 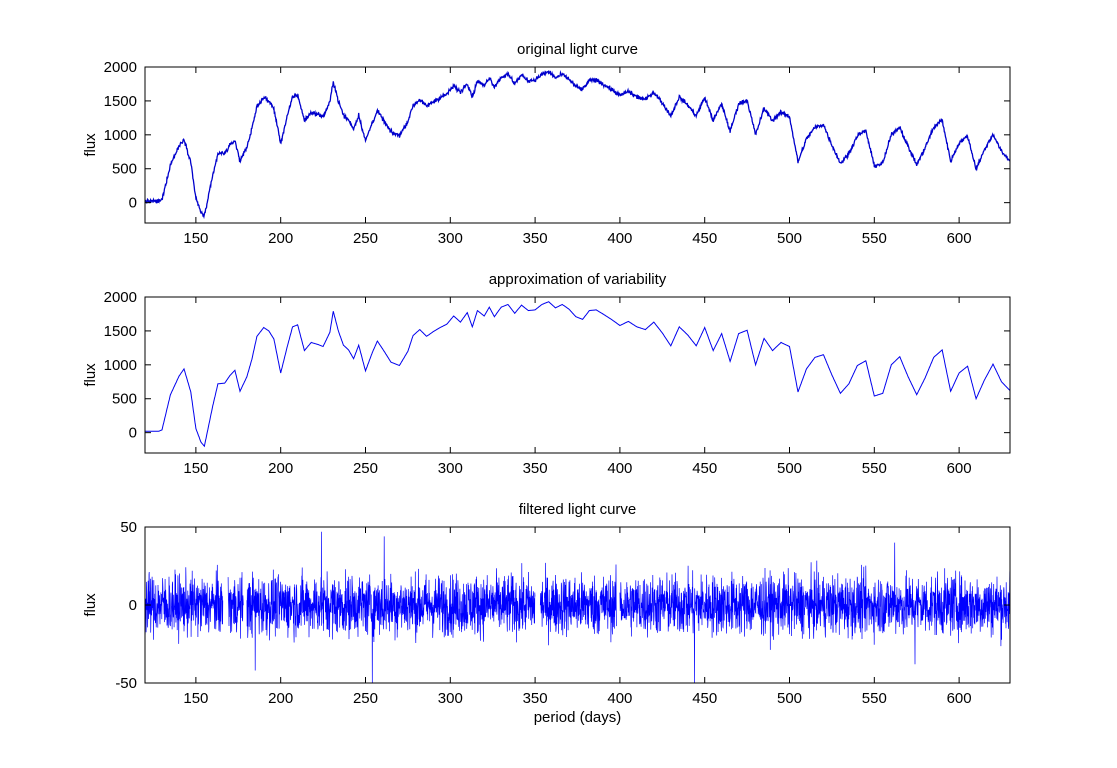 What do you see at coordinates (578, 717) in the screenshot?
I see `x-axis-label: period (days)` at bounding box center [578, 717].